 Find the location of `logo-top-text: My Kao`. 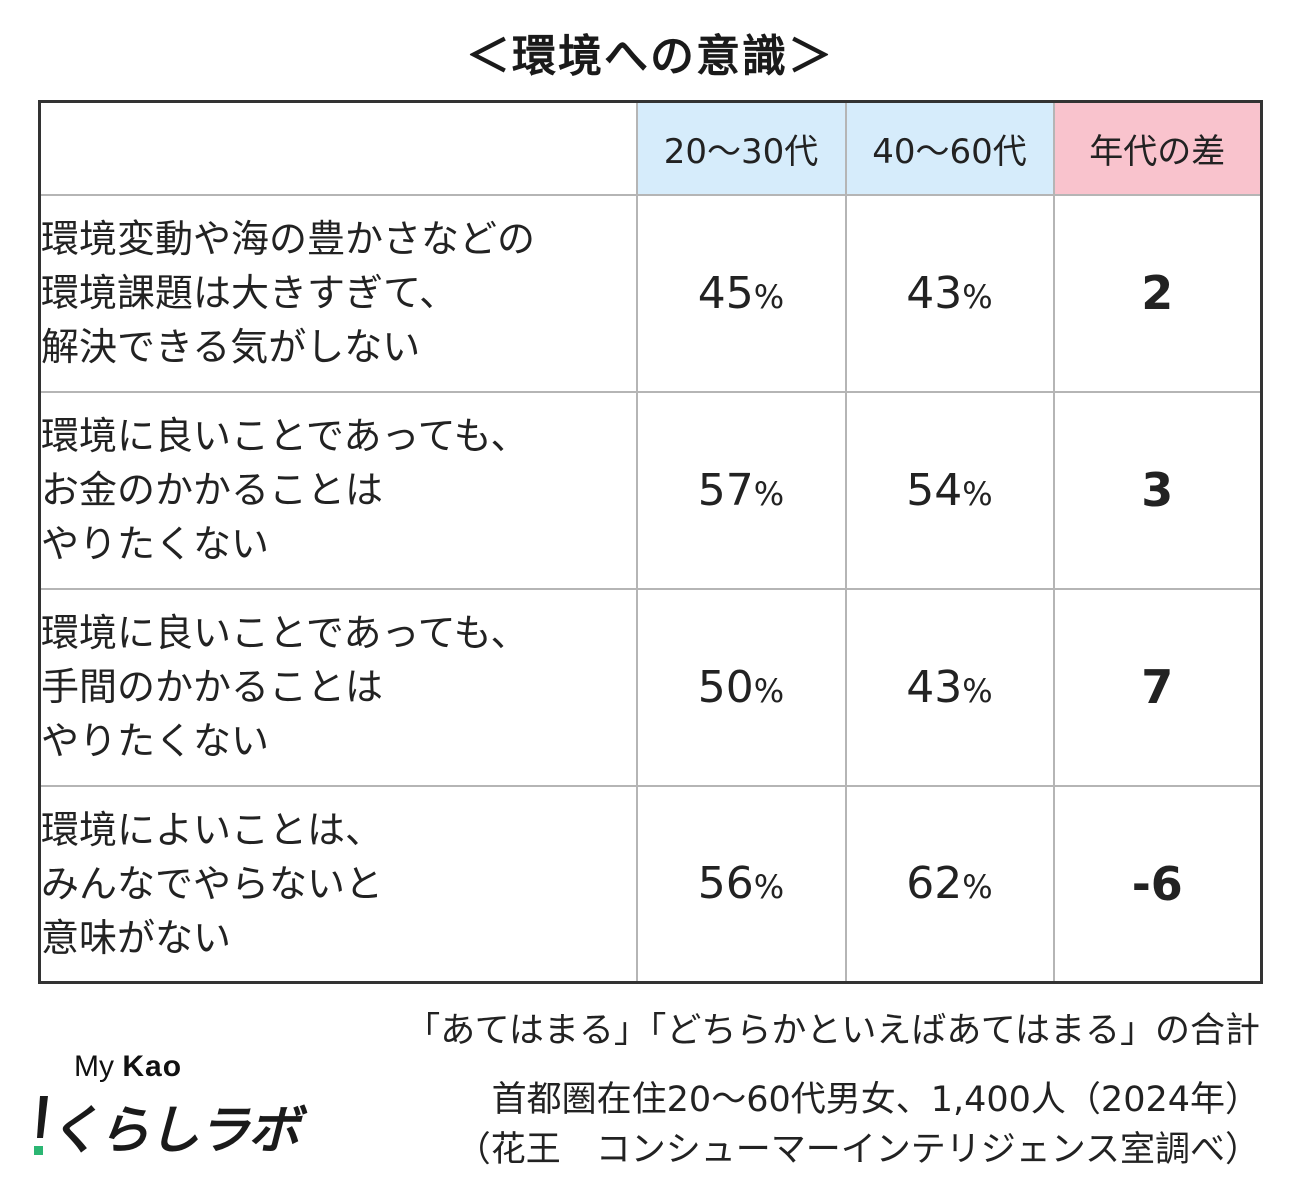

logo-top-text: My Kao is located at coordinates (128, 1067).